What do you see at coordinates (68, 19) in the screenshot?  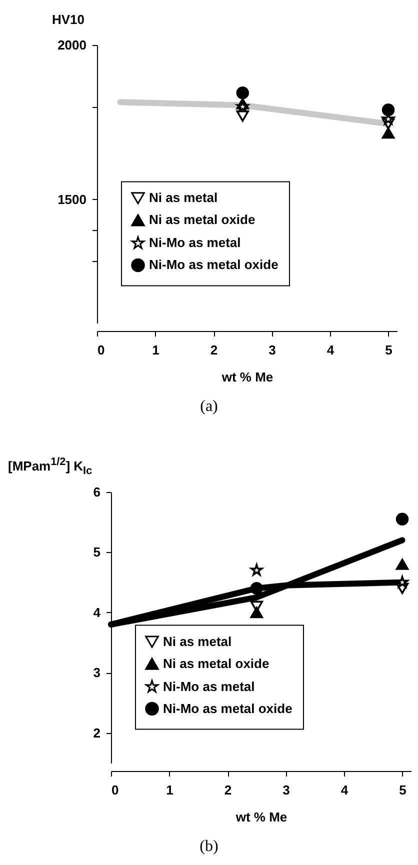 I see `y-axis-title: HV10` at bounding box center [68, 19].